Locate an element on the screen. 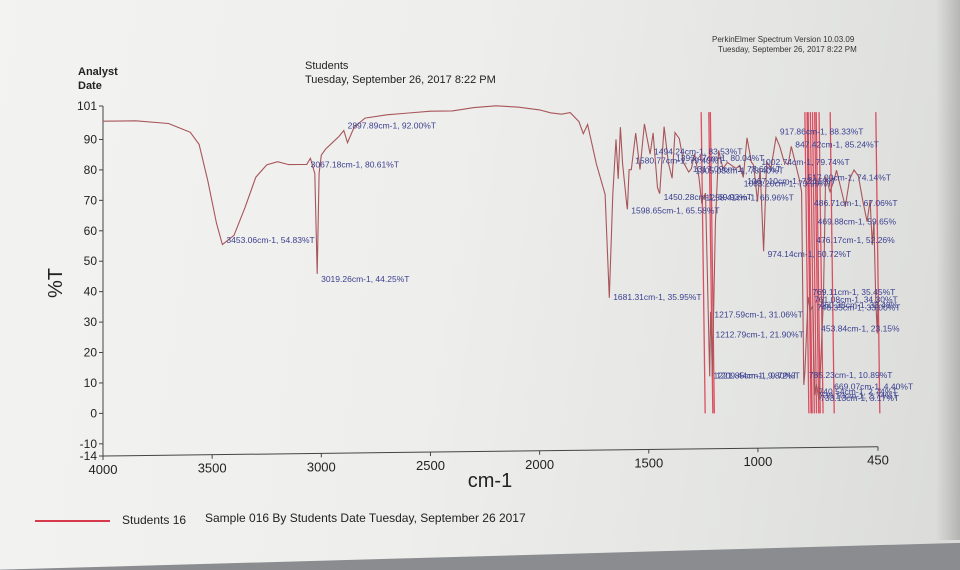 The height and width of the screenshot is (570, 960). peak-annotation: 1317.09cm-1, 77.62%T is located at coordinates (737, 169).